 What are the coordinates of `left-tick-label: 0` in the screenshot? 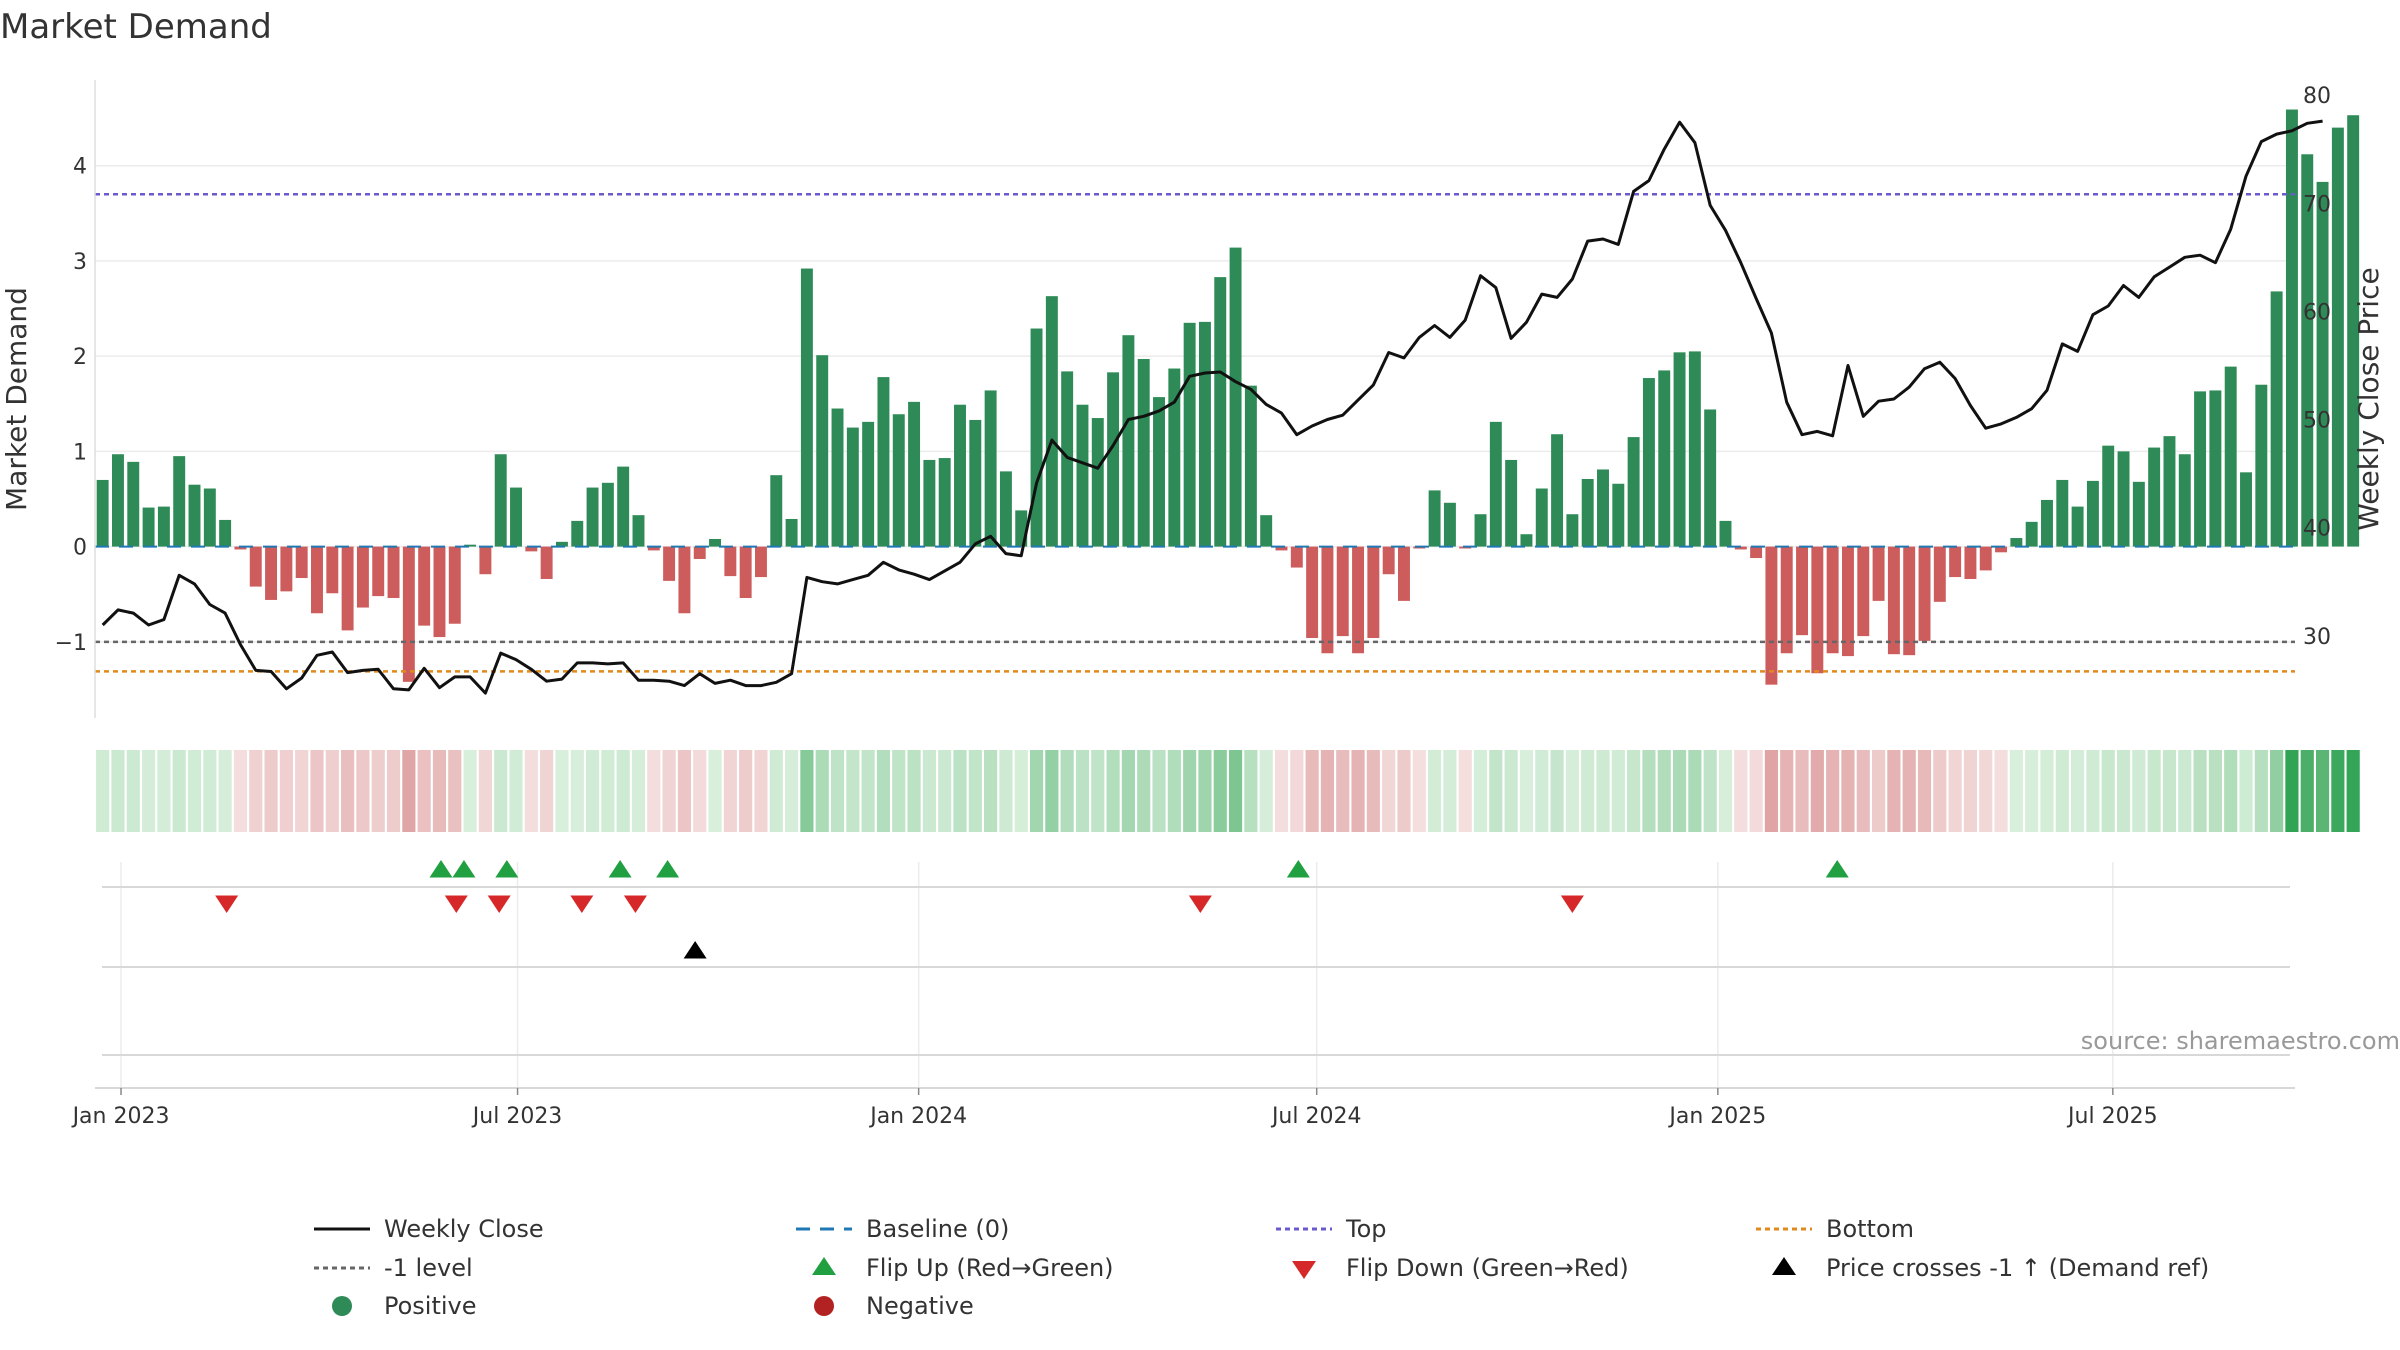 It's located at (80, 548).